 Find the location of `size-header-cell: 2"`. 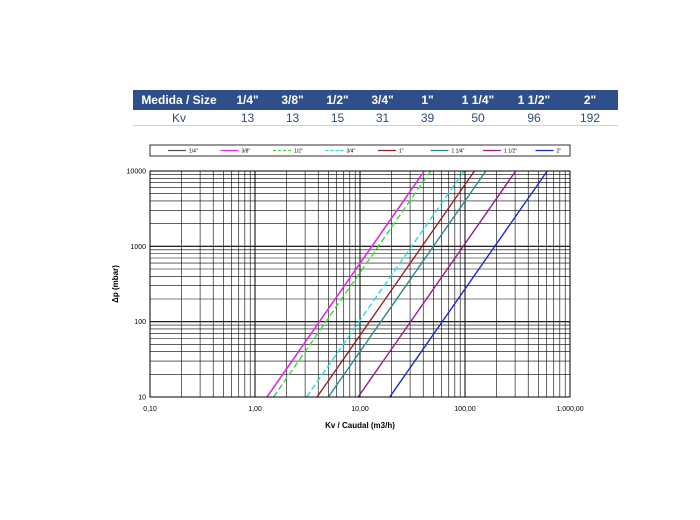

size-header-cell: 2" is located at coordinates (590, 100).